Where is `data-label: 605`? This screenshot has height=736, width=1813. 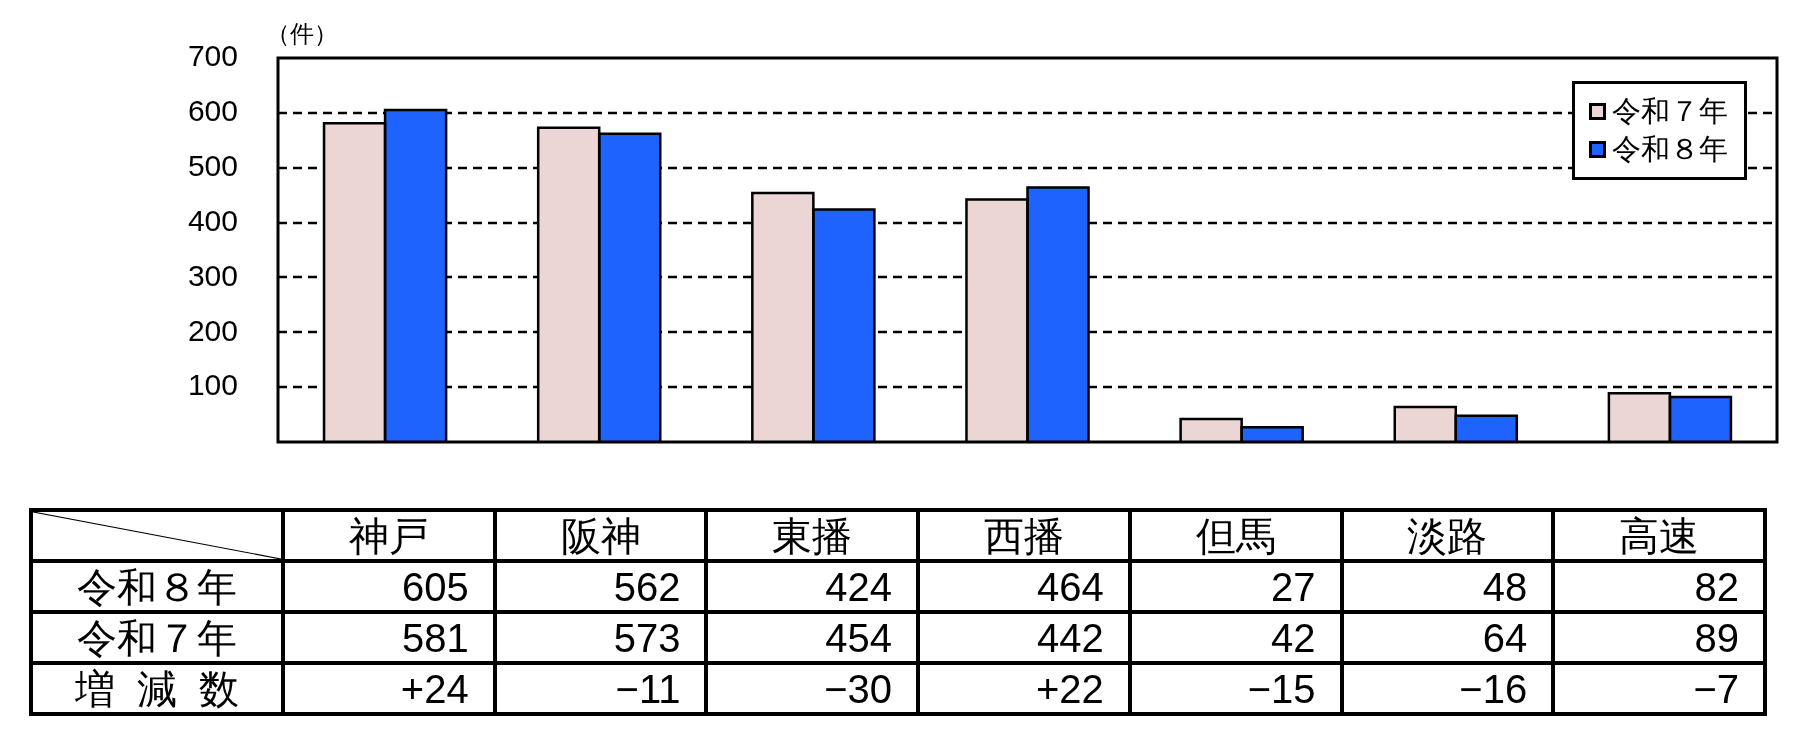 data-label: 605 is located at coordinates (389, 586).